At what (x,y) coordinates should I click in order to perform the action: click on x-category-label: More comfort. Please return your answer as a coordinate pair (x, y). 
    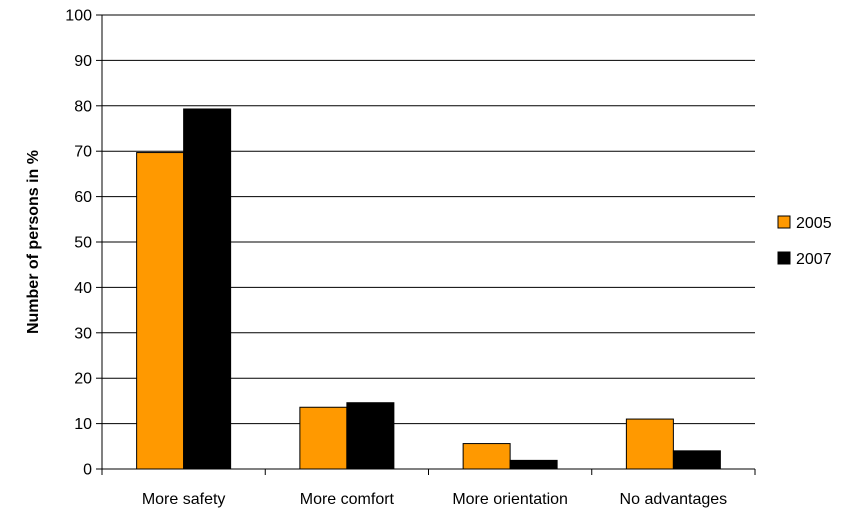
    Looking at the image, I should click on (347, 499).